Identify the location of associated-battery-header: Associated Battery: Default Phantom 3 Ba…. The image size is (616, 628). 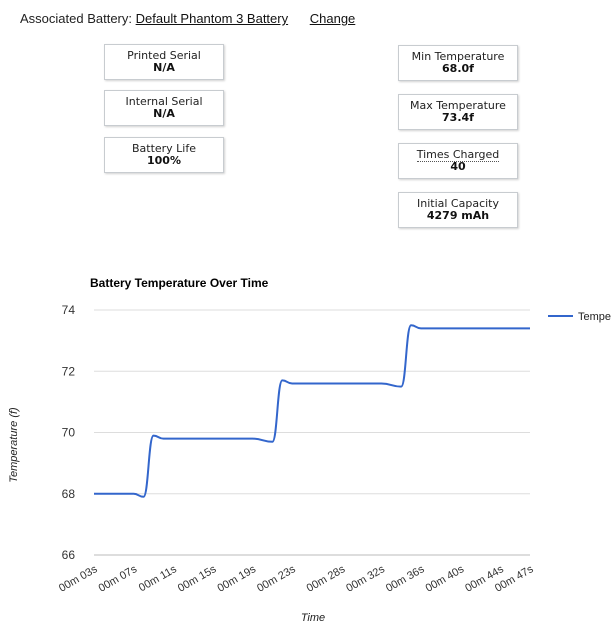
(187, 18).